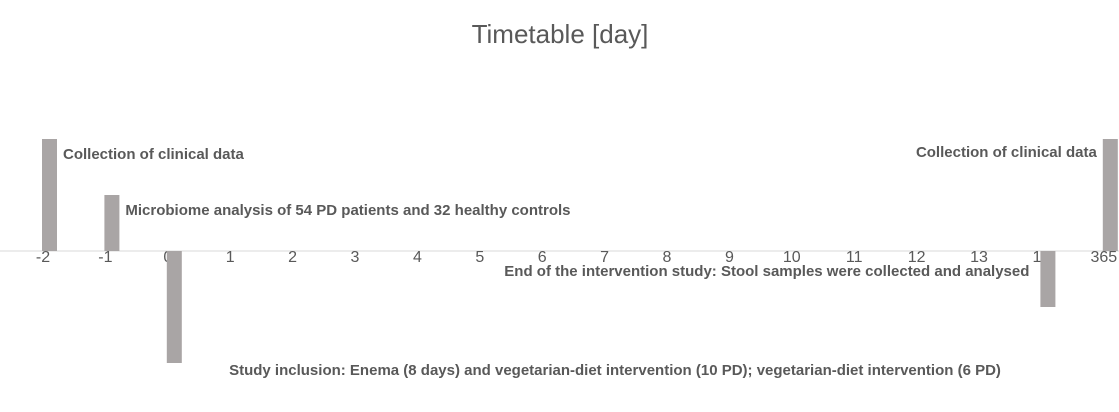  What do you see at coordinates (292, 257) in the screenshot?
I see `x-tick-label: 2` at bounding box center [292, 257].